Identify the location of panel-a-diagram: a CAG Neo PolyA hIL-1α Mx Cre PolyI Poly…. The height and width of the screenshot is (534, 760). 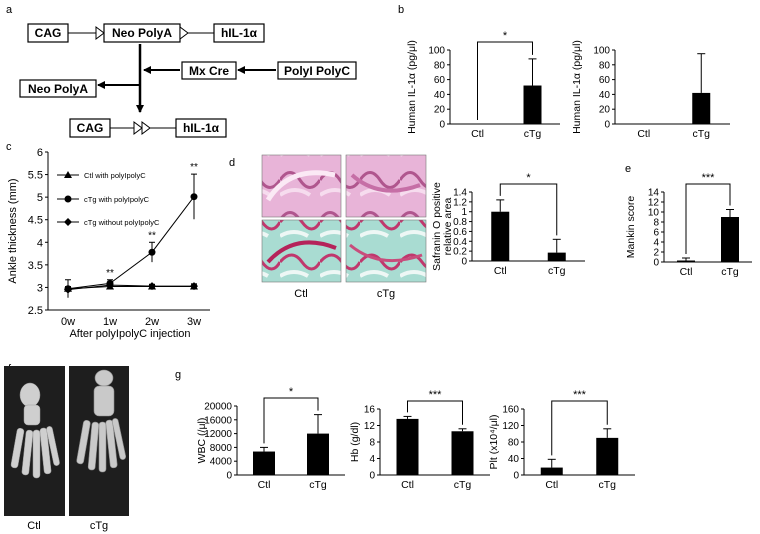
(181, 71).